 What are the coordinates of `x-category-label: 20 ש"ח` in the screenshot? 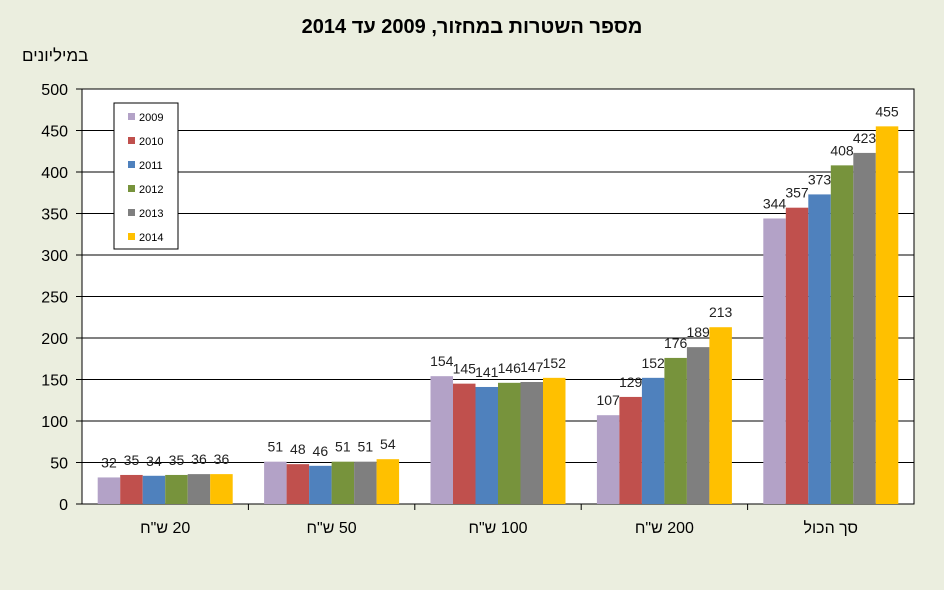 It's located at (165, 528).